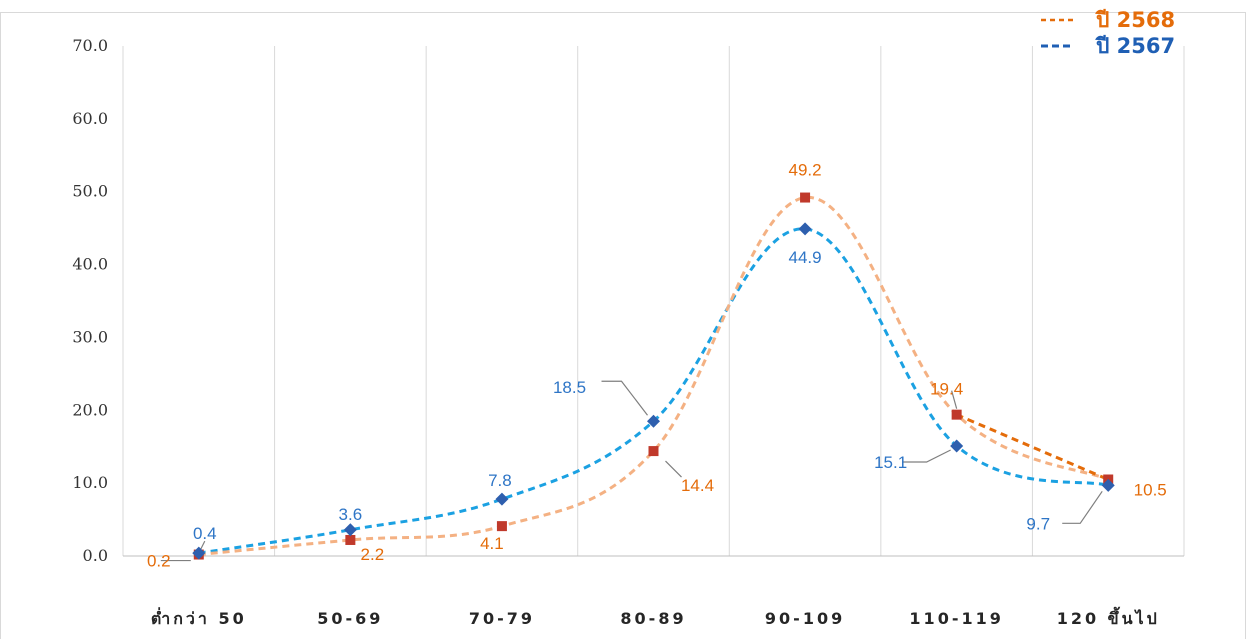 Image resolution: width=1246 pixels, height=639 pixels. Describe the element at coordinates (90, 118) in the screenshot. I see `y-tick-label: 60.0` at that location.